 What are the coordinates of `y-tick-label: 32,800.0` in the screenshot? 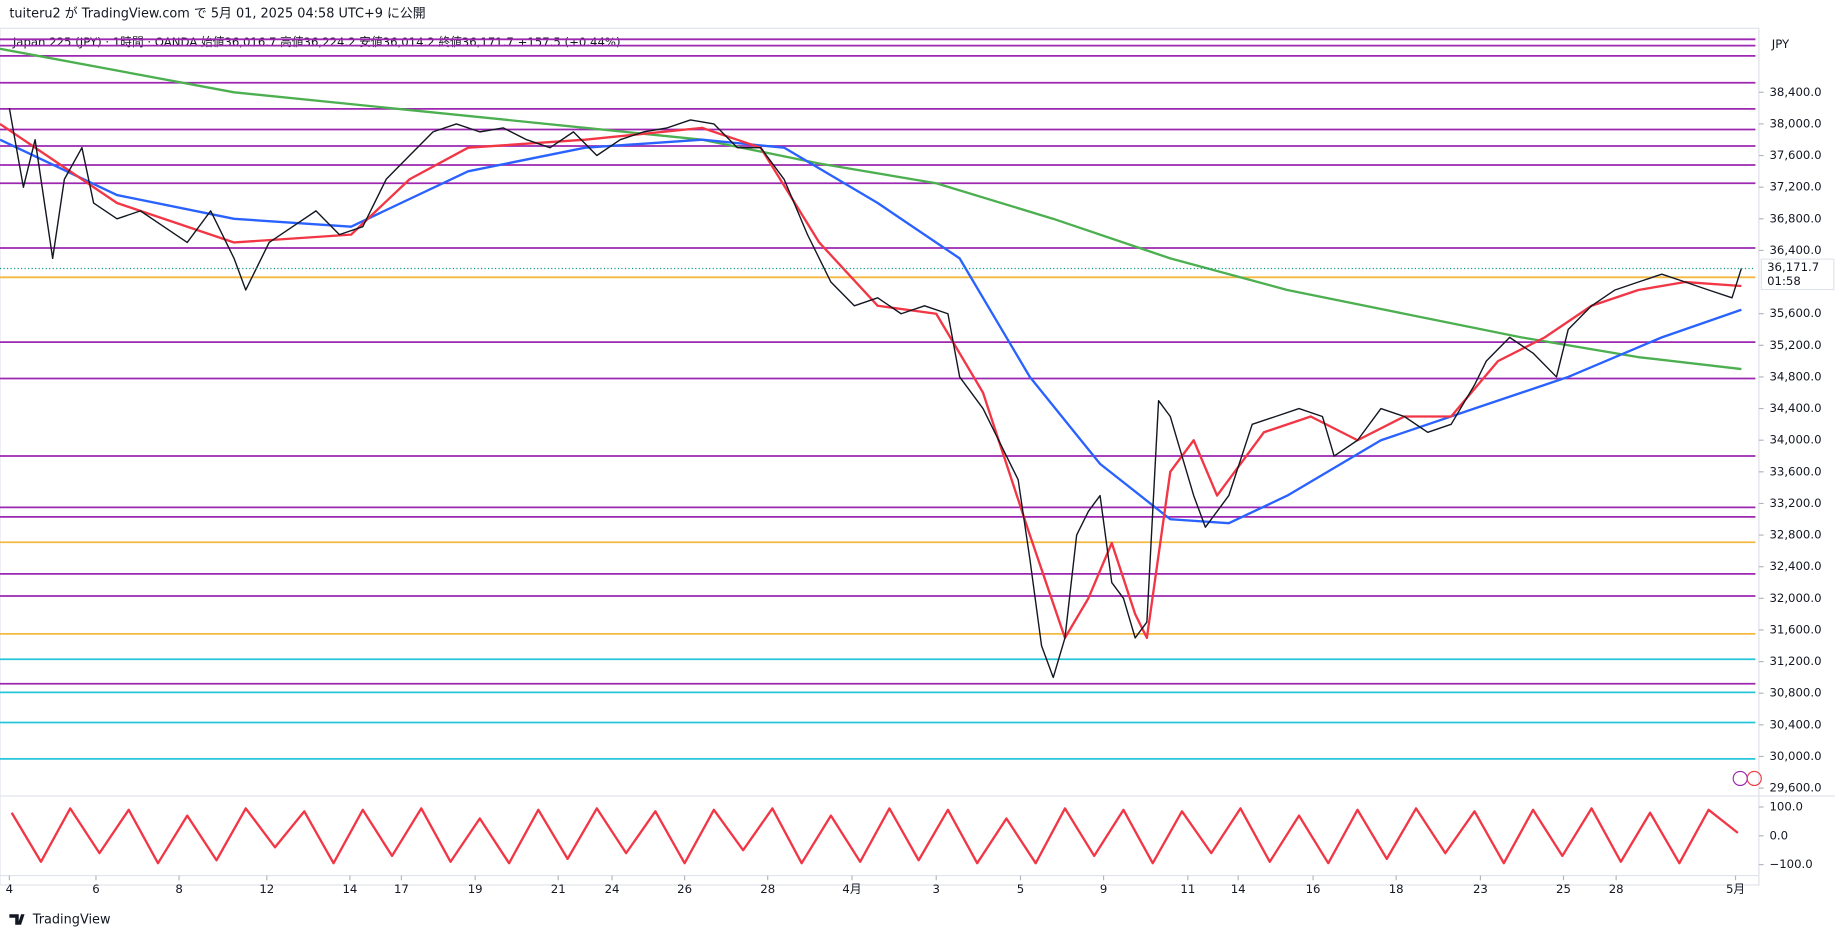 It's located at (1795, 535).